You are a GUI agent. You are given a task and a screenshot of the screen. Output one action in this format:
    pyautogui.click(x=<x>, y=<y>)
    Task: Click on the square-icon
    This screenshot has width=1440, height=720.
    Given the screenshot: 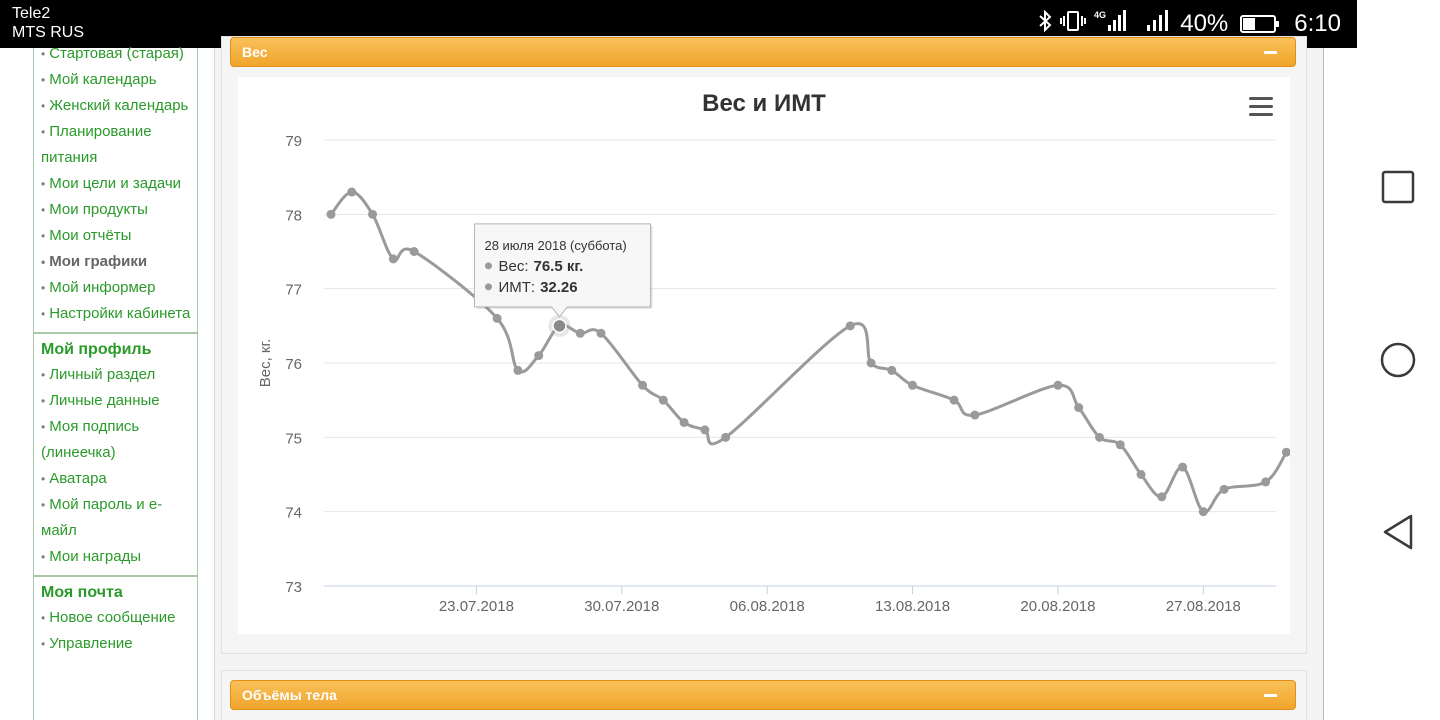 What is the action you would take?
    pyautogui.click(x=1398, y=187)
    